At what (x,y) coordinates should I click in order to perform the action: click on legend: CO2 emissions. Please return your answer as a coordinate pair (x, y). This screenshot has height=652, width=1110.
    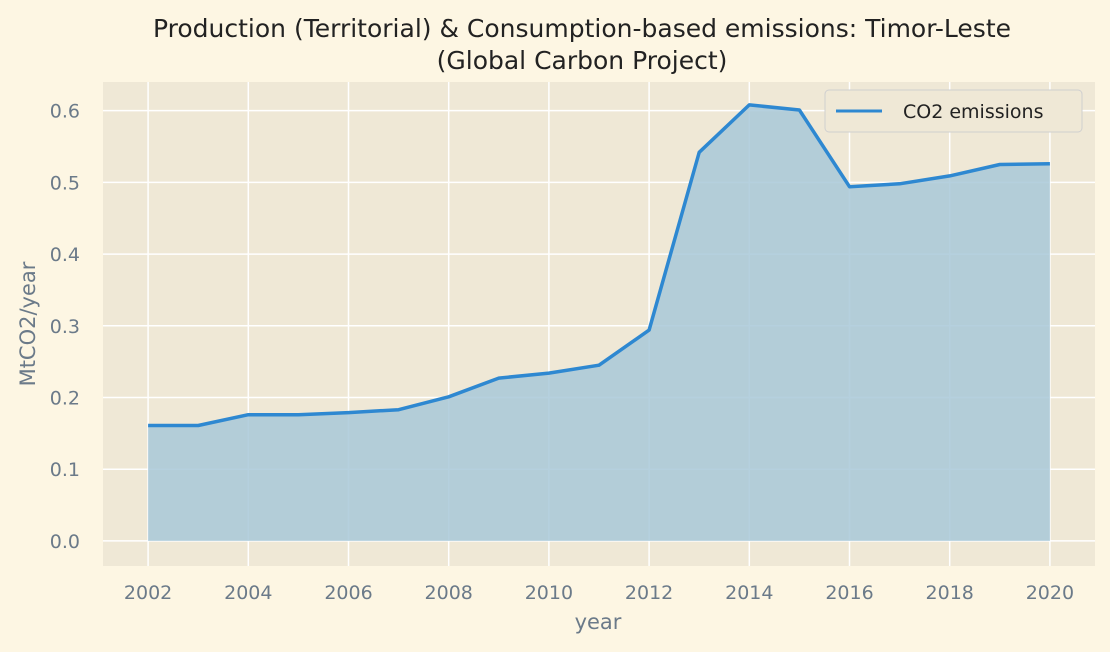
    Looking at the image, I should click on (953, 111).